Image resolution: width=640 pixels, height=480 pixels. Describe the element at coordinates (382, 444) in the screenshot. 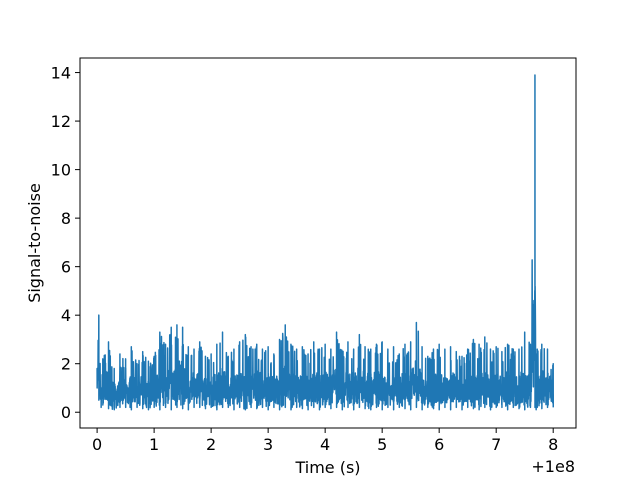

I see `x-tick-label: 5` at that location.